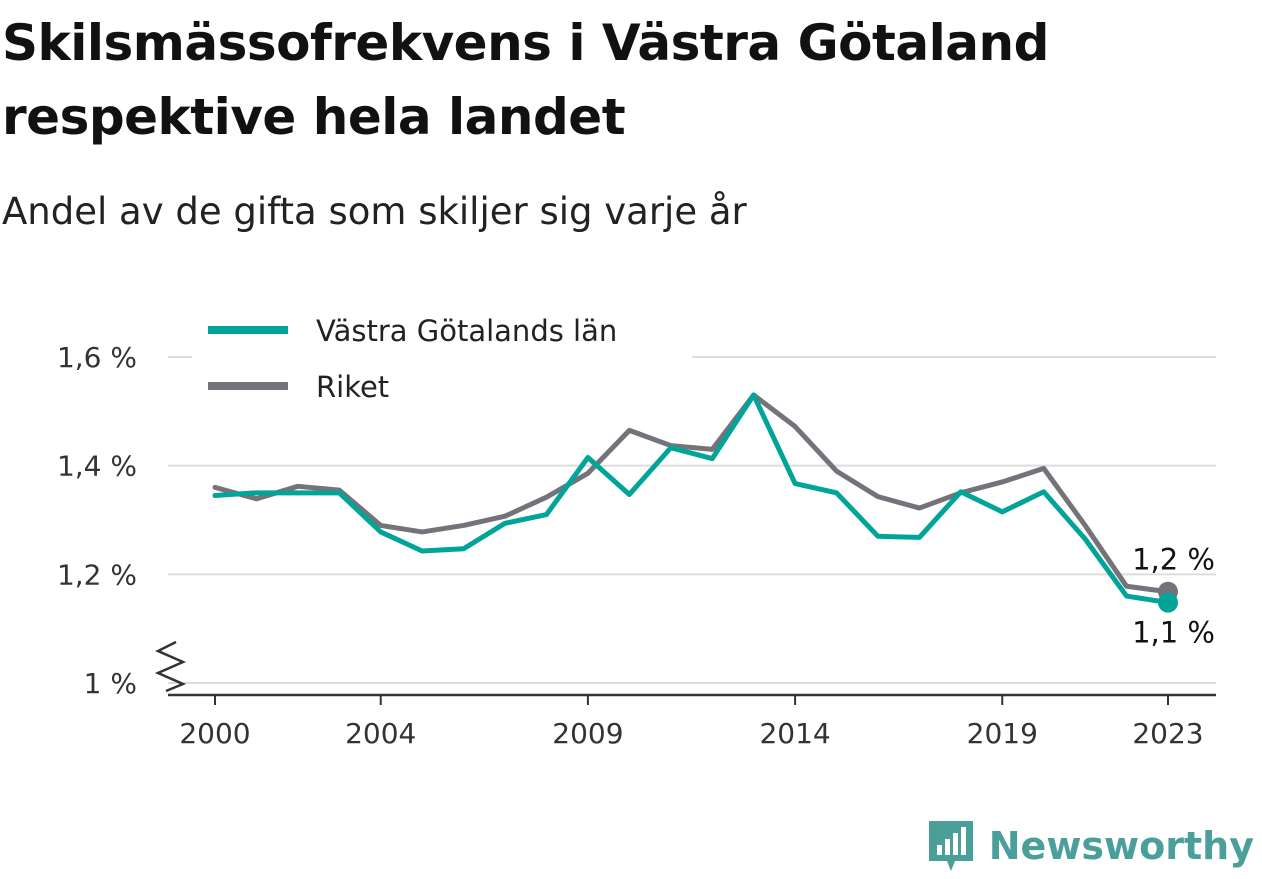 This screenshot has height=879, width=1262. What do you see at coordinates (587, 733) in the screenshot?
I see `x-tick-label: 2009` at bounding box center [587, 733].